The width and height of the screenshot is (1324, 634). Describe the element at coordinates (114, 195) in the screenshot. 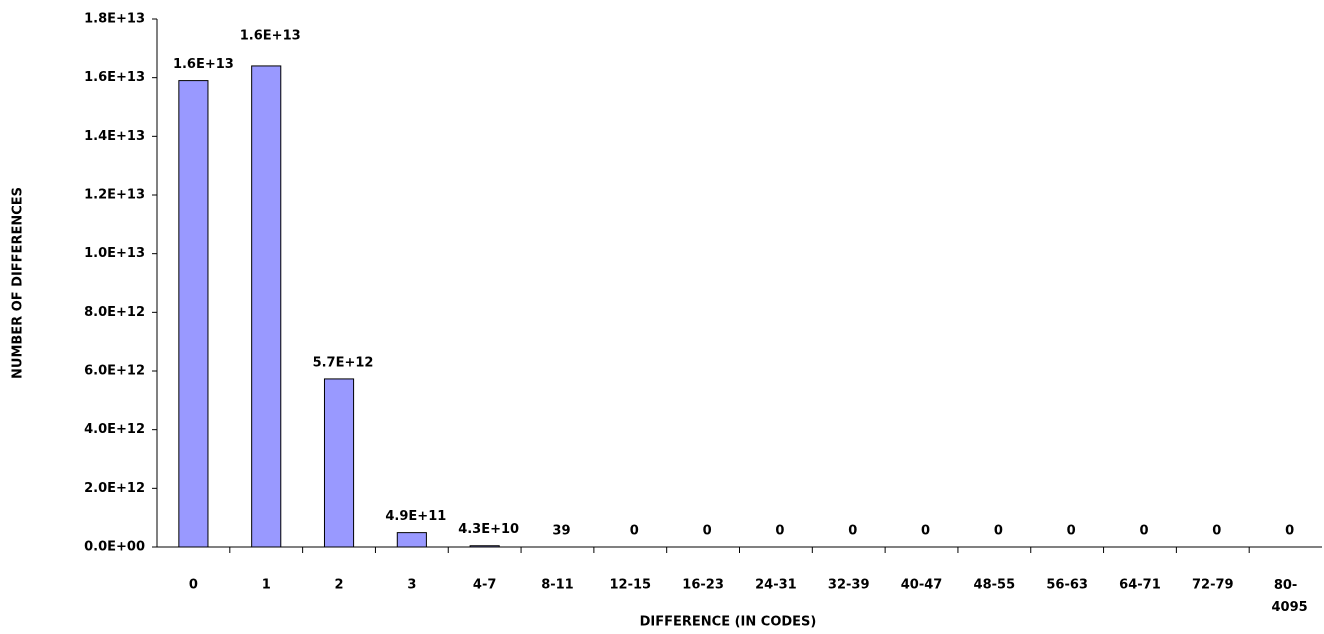

I see `y-tick-label: 1.2E+13` at that location.